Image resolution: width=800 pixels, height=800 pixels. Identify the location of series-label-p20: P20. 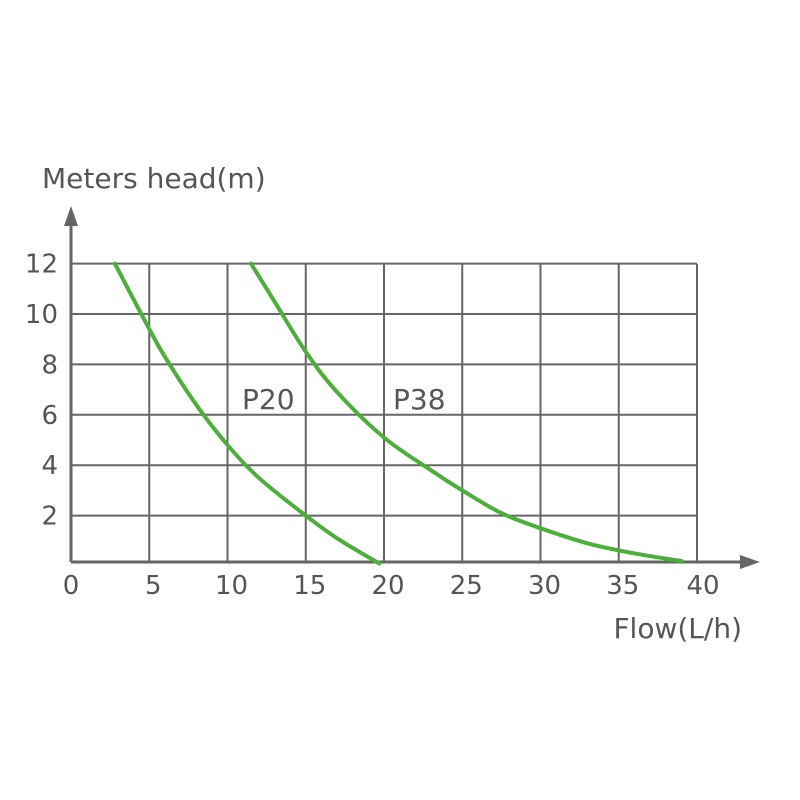
(268, 399).